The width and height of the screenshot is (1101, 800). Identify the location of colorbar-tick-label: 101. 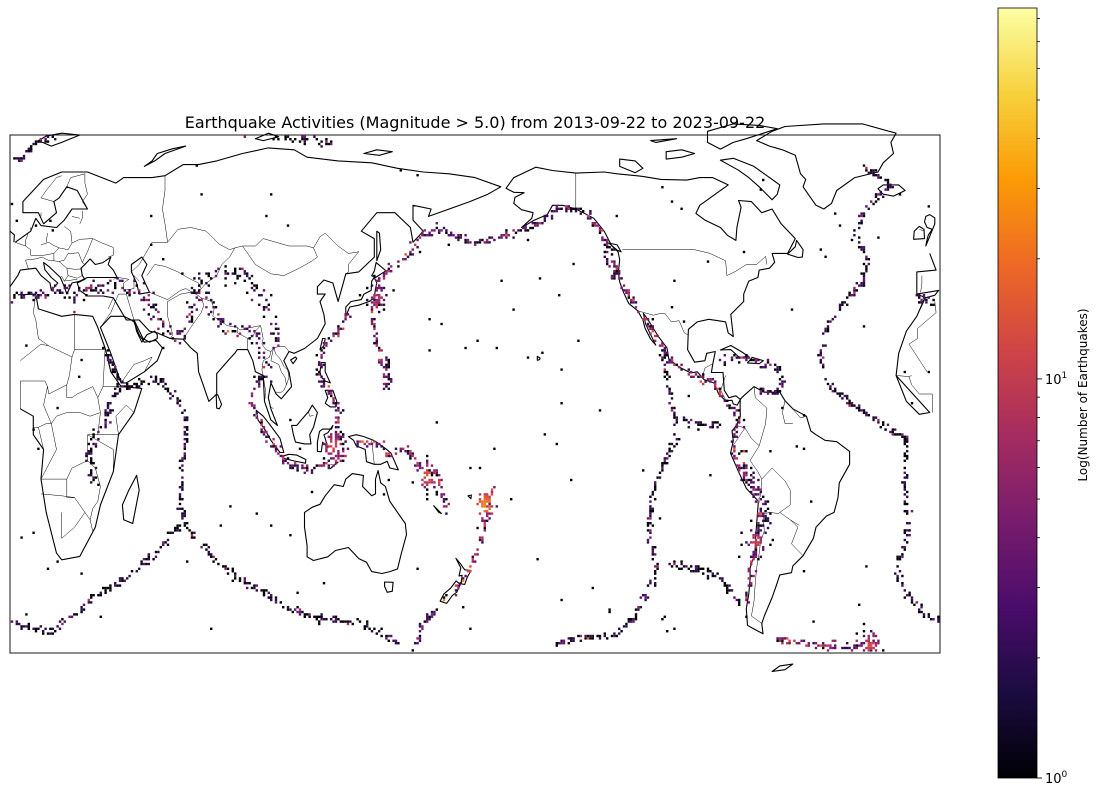
(1056, 379).